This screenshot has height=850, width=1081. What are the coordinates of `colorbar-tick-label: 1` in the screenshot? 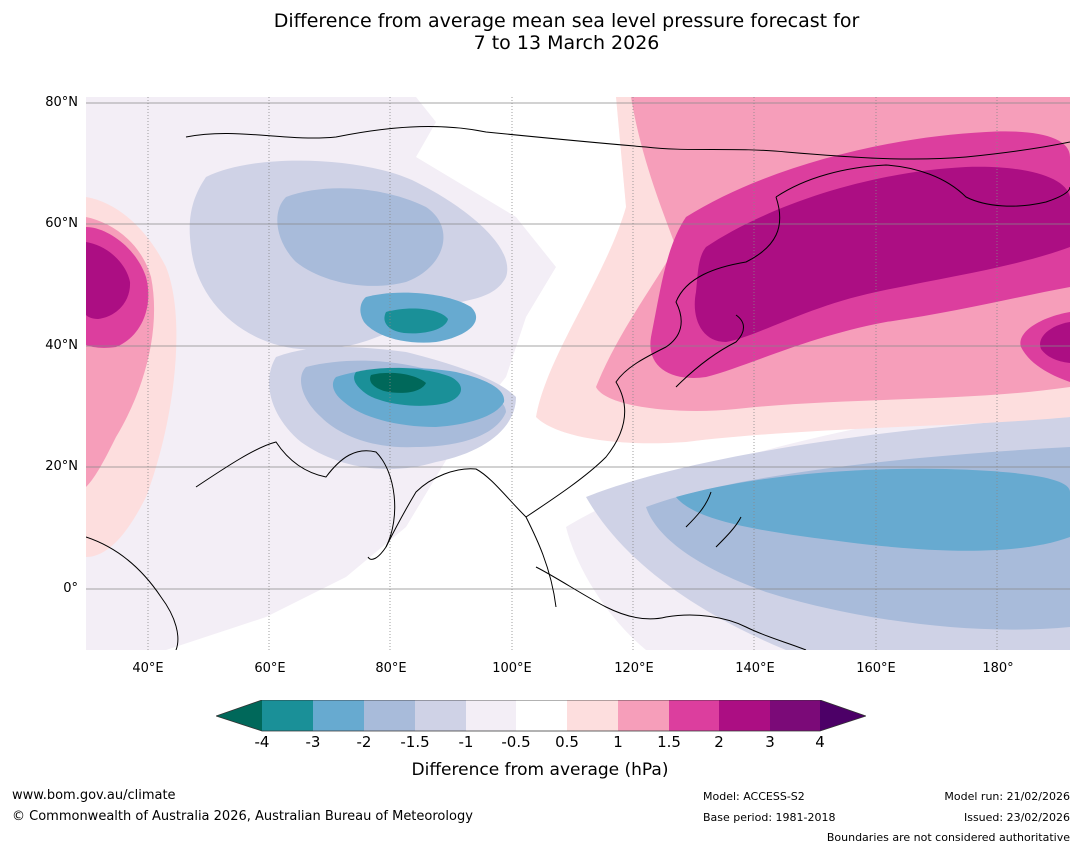 It's located at (618, 742).